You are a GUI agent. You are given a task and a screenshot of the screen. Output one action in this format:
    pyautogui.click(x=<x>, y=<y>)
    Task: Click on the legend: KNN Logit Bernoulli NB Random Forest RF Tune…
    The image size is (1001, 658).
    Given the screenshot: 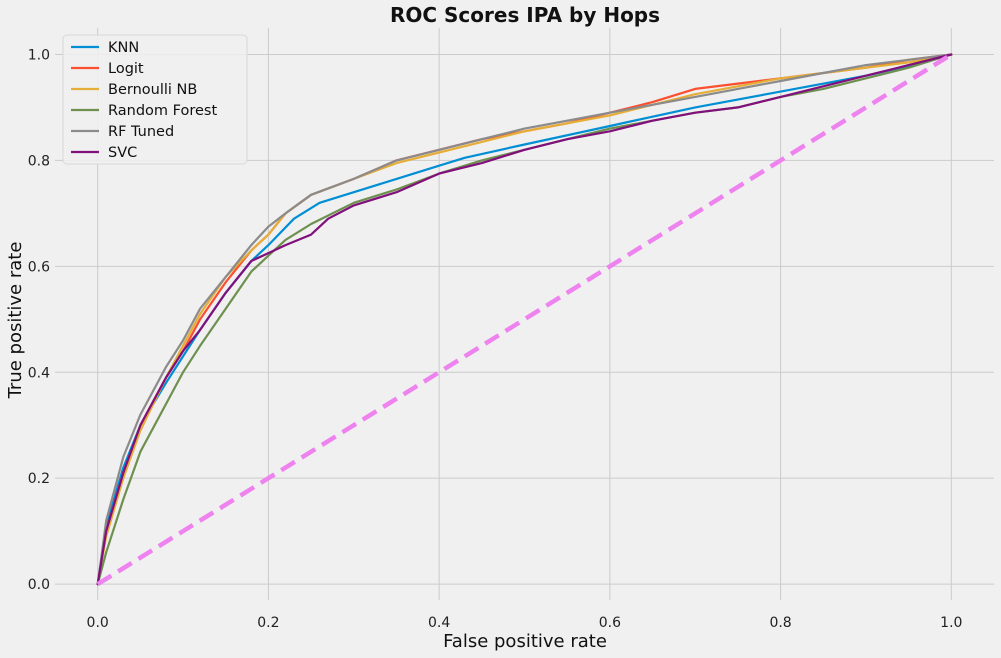 What is the action you would take?
    pyautogui.click(x=155, y=99)
    